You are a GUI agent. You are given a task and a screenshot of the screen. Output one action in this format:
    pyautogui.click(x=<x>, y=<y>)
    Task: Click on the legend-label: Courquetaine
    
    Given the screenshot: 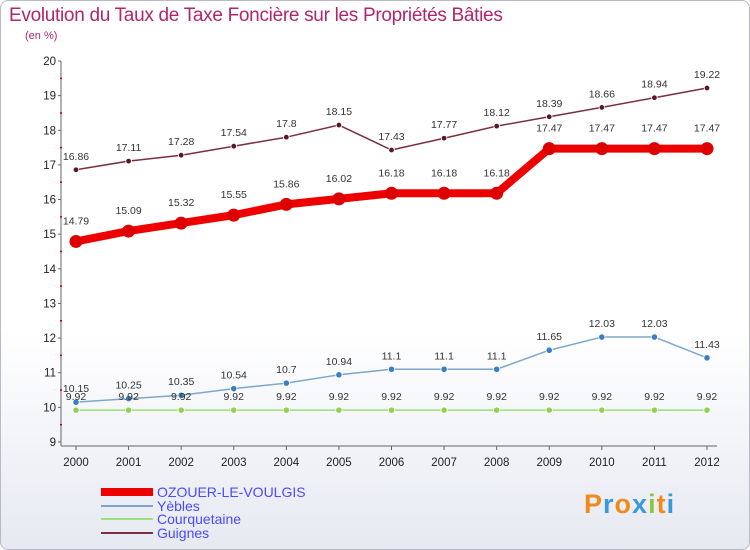 What is the action you would take?
    pyautogui.click(x=199, y=519)
    